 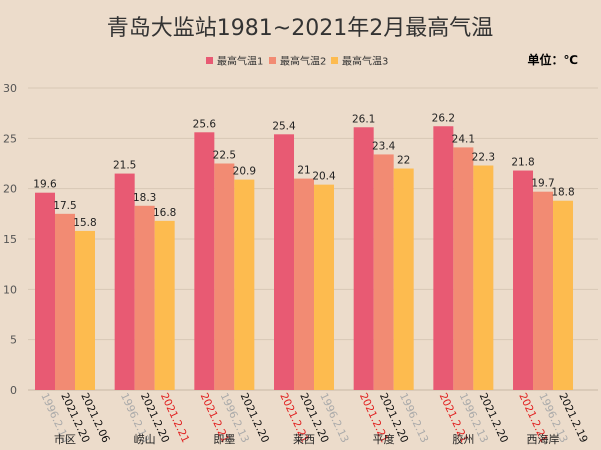 What do you see at coordinates (224, 439) in the screenshot?
I see `category-label-即墨: 即墨` at bounding box center [224, 439].